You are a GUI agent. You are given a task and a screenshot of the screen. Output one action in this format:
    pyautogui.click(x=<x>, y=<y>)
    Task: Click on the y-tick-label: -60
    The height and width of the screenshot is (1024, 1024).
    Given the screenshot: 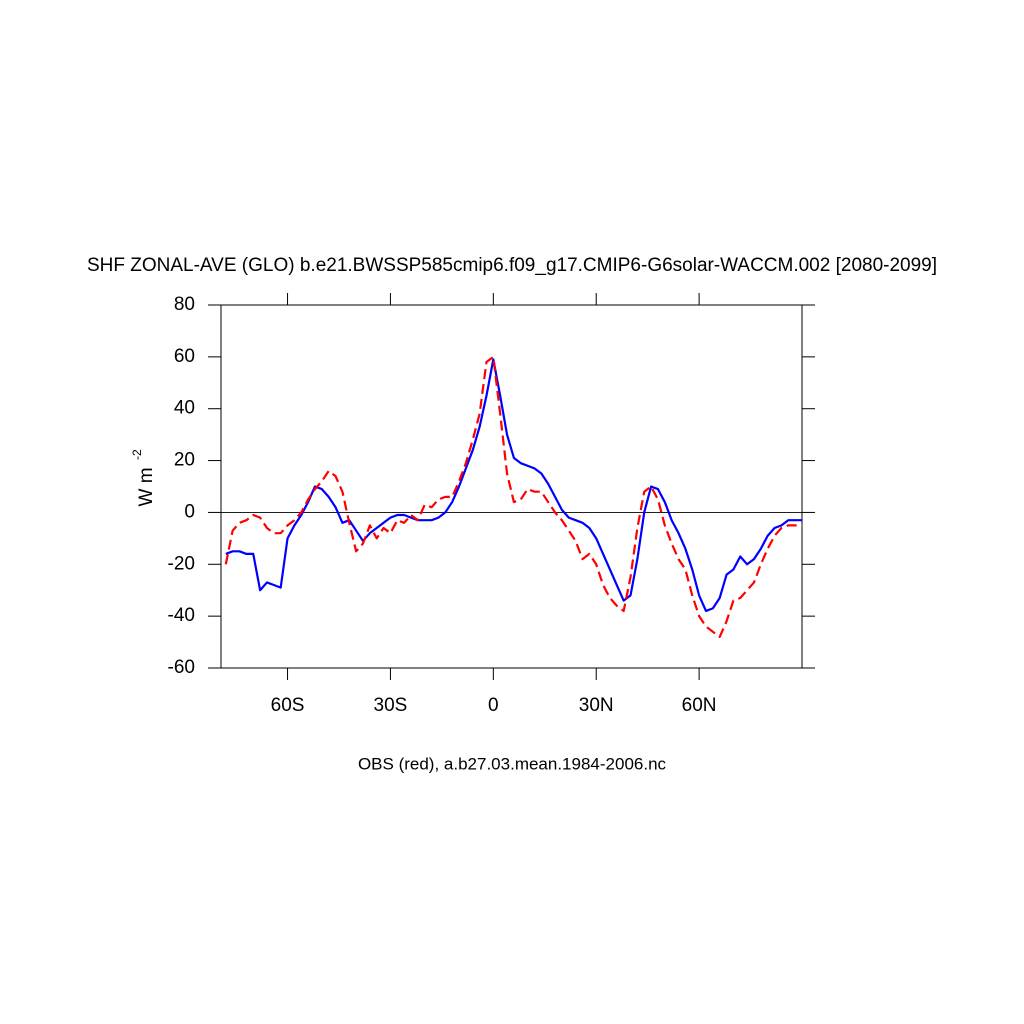 What is the action you would take?
    pyautogui.click(x=181, y=667)
    